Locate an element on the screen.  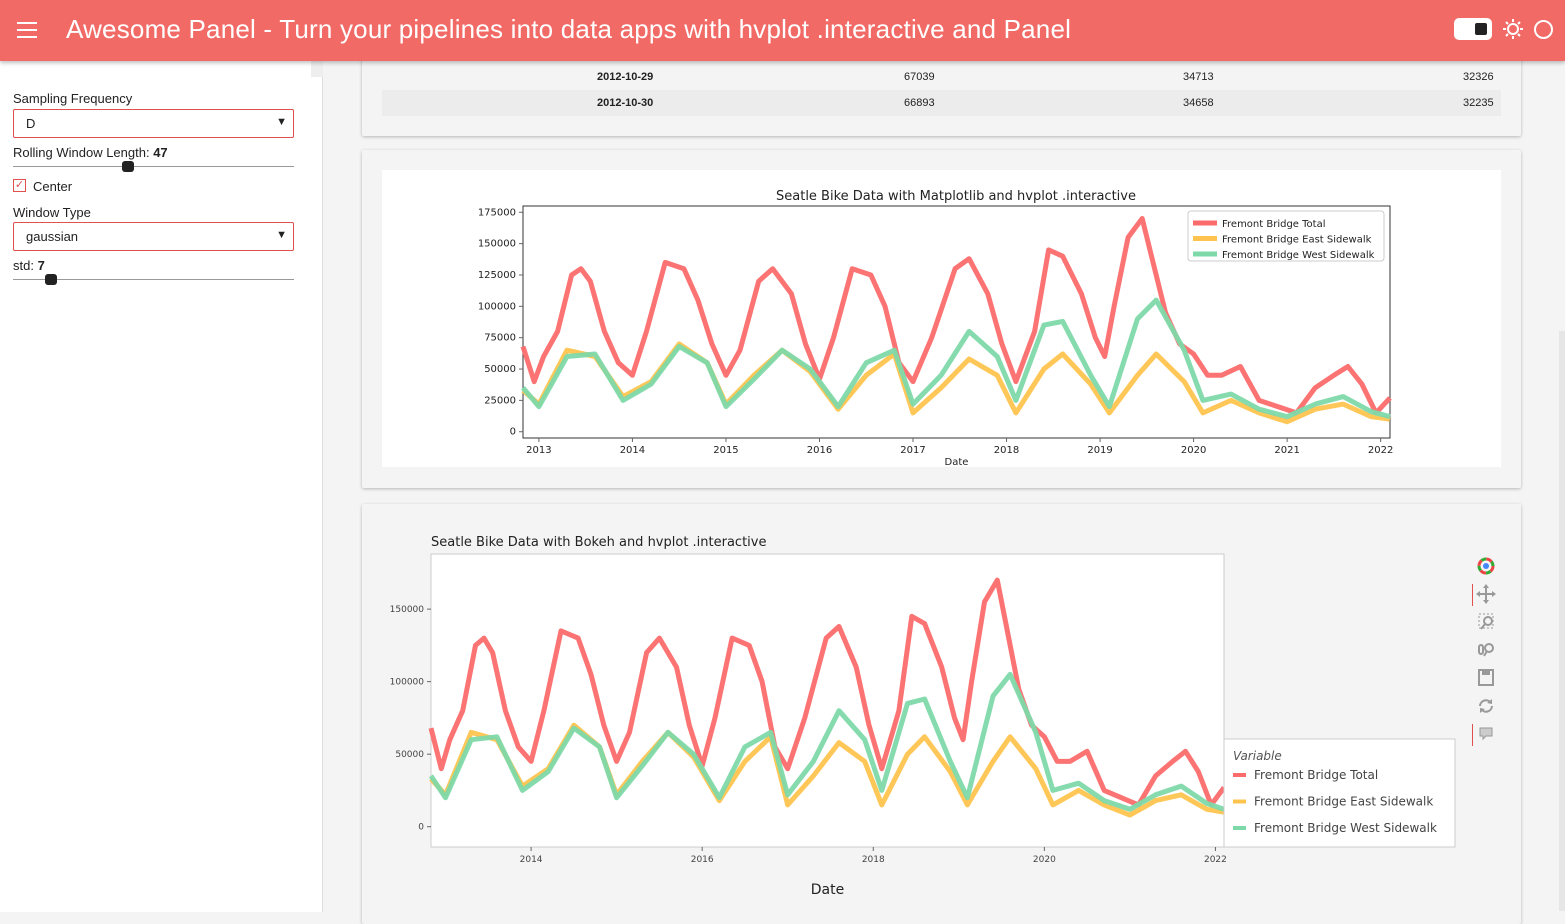
reset-icon is located at coordinates (1486, 706).